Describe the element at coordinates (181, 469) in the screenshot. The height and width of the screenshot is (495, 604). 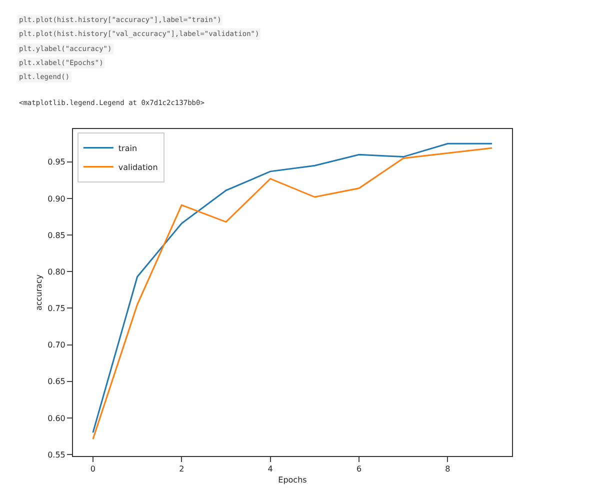
I see `x-tick-label: 2` at that location.